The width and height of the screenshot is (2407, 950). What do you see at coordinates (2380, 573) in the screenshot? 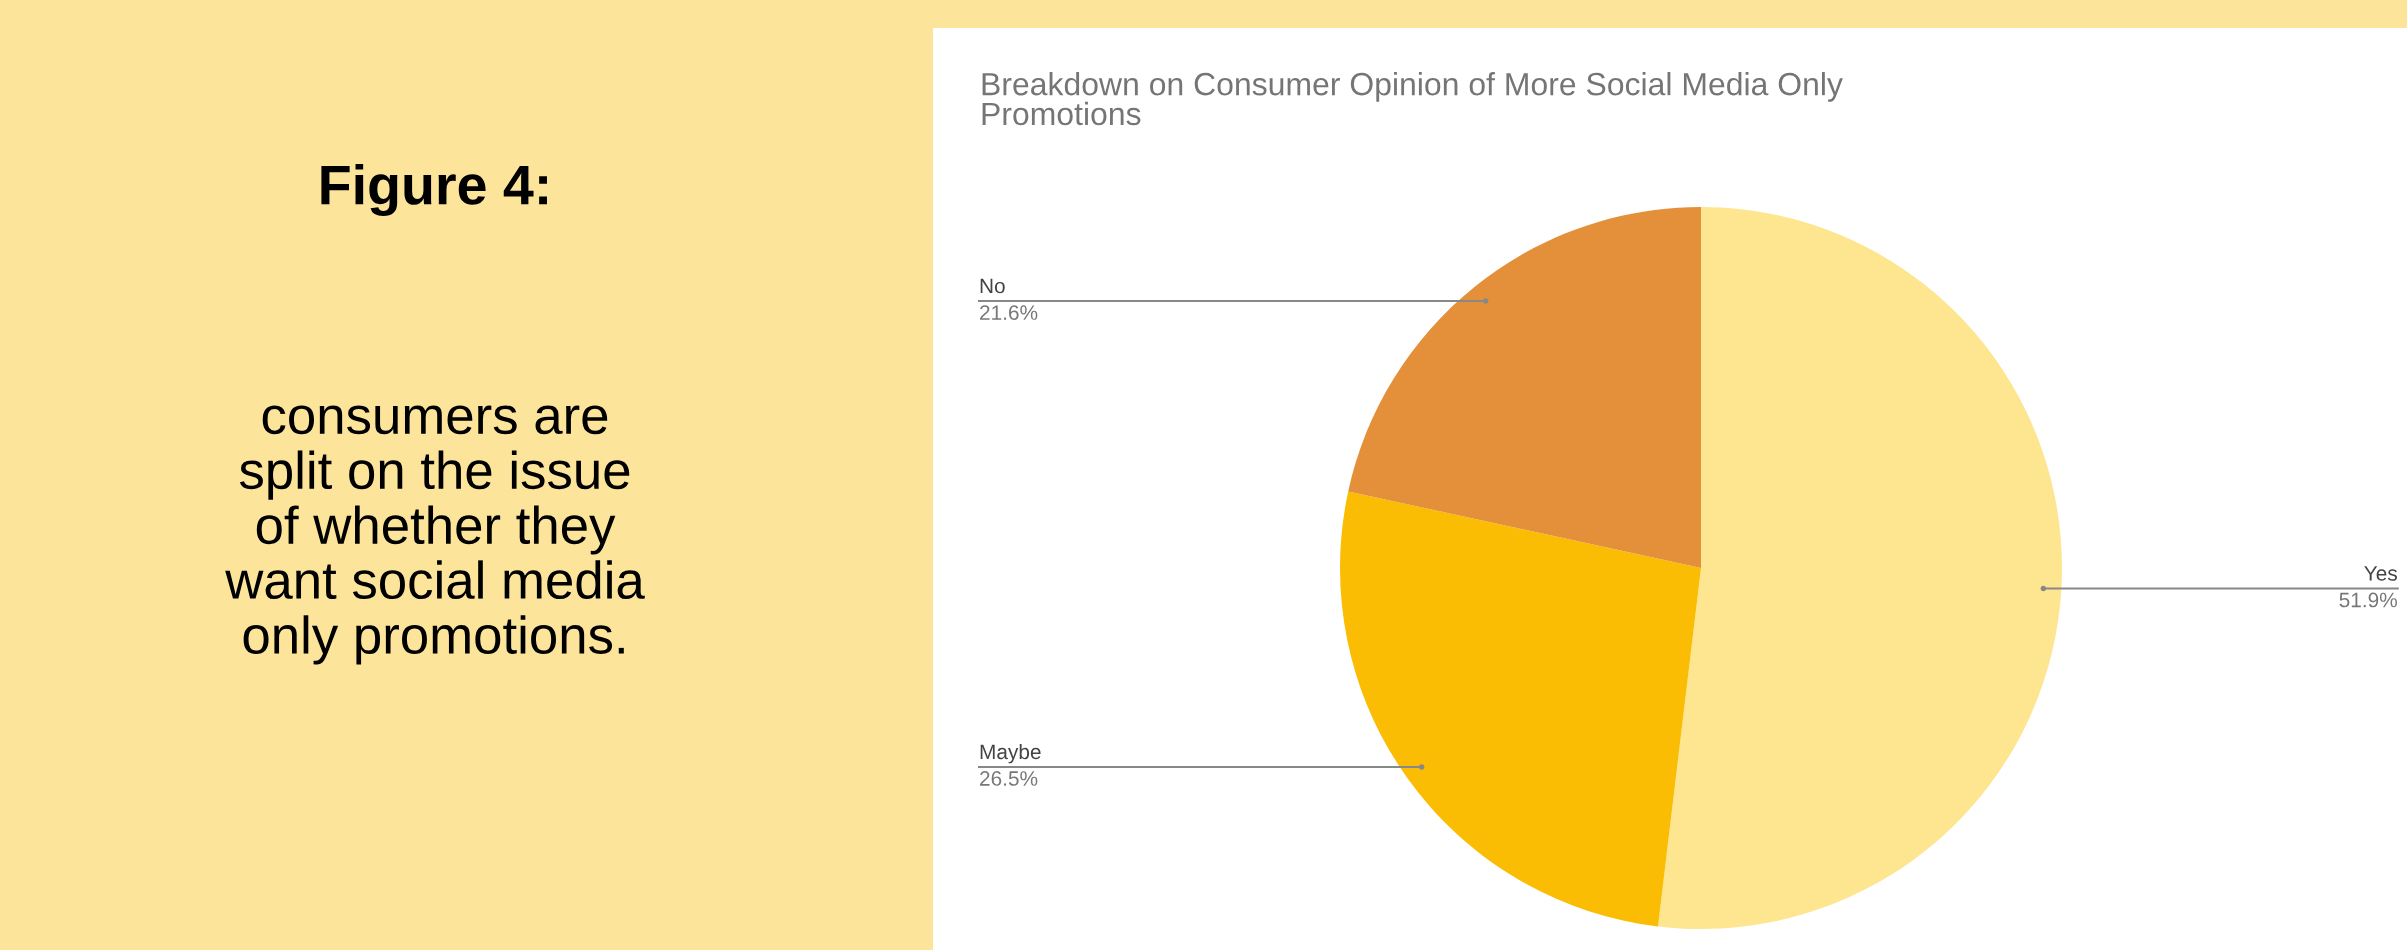
I see `slice-label: Yes` at bounding box center [2380, 573].